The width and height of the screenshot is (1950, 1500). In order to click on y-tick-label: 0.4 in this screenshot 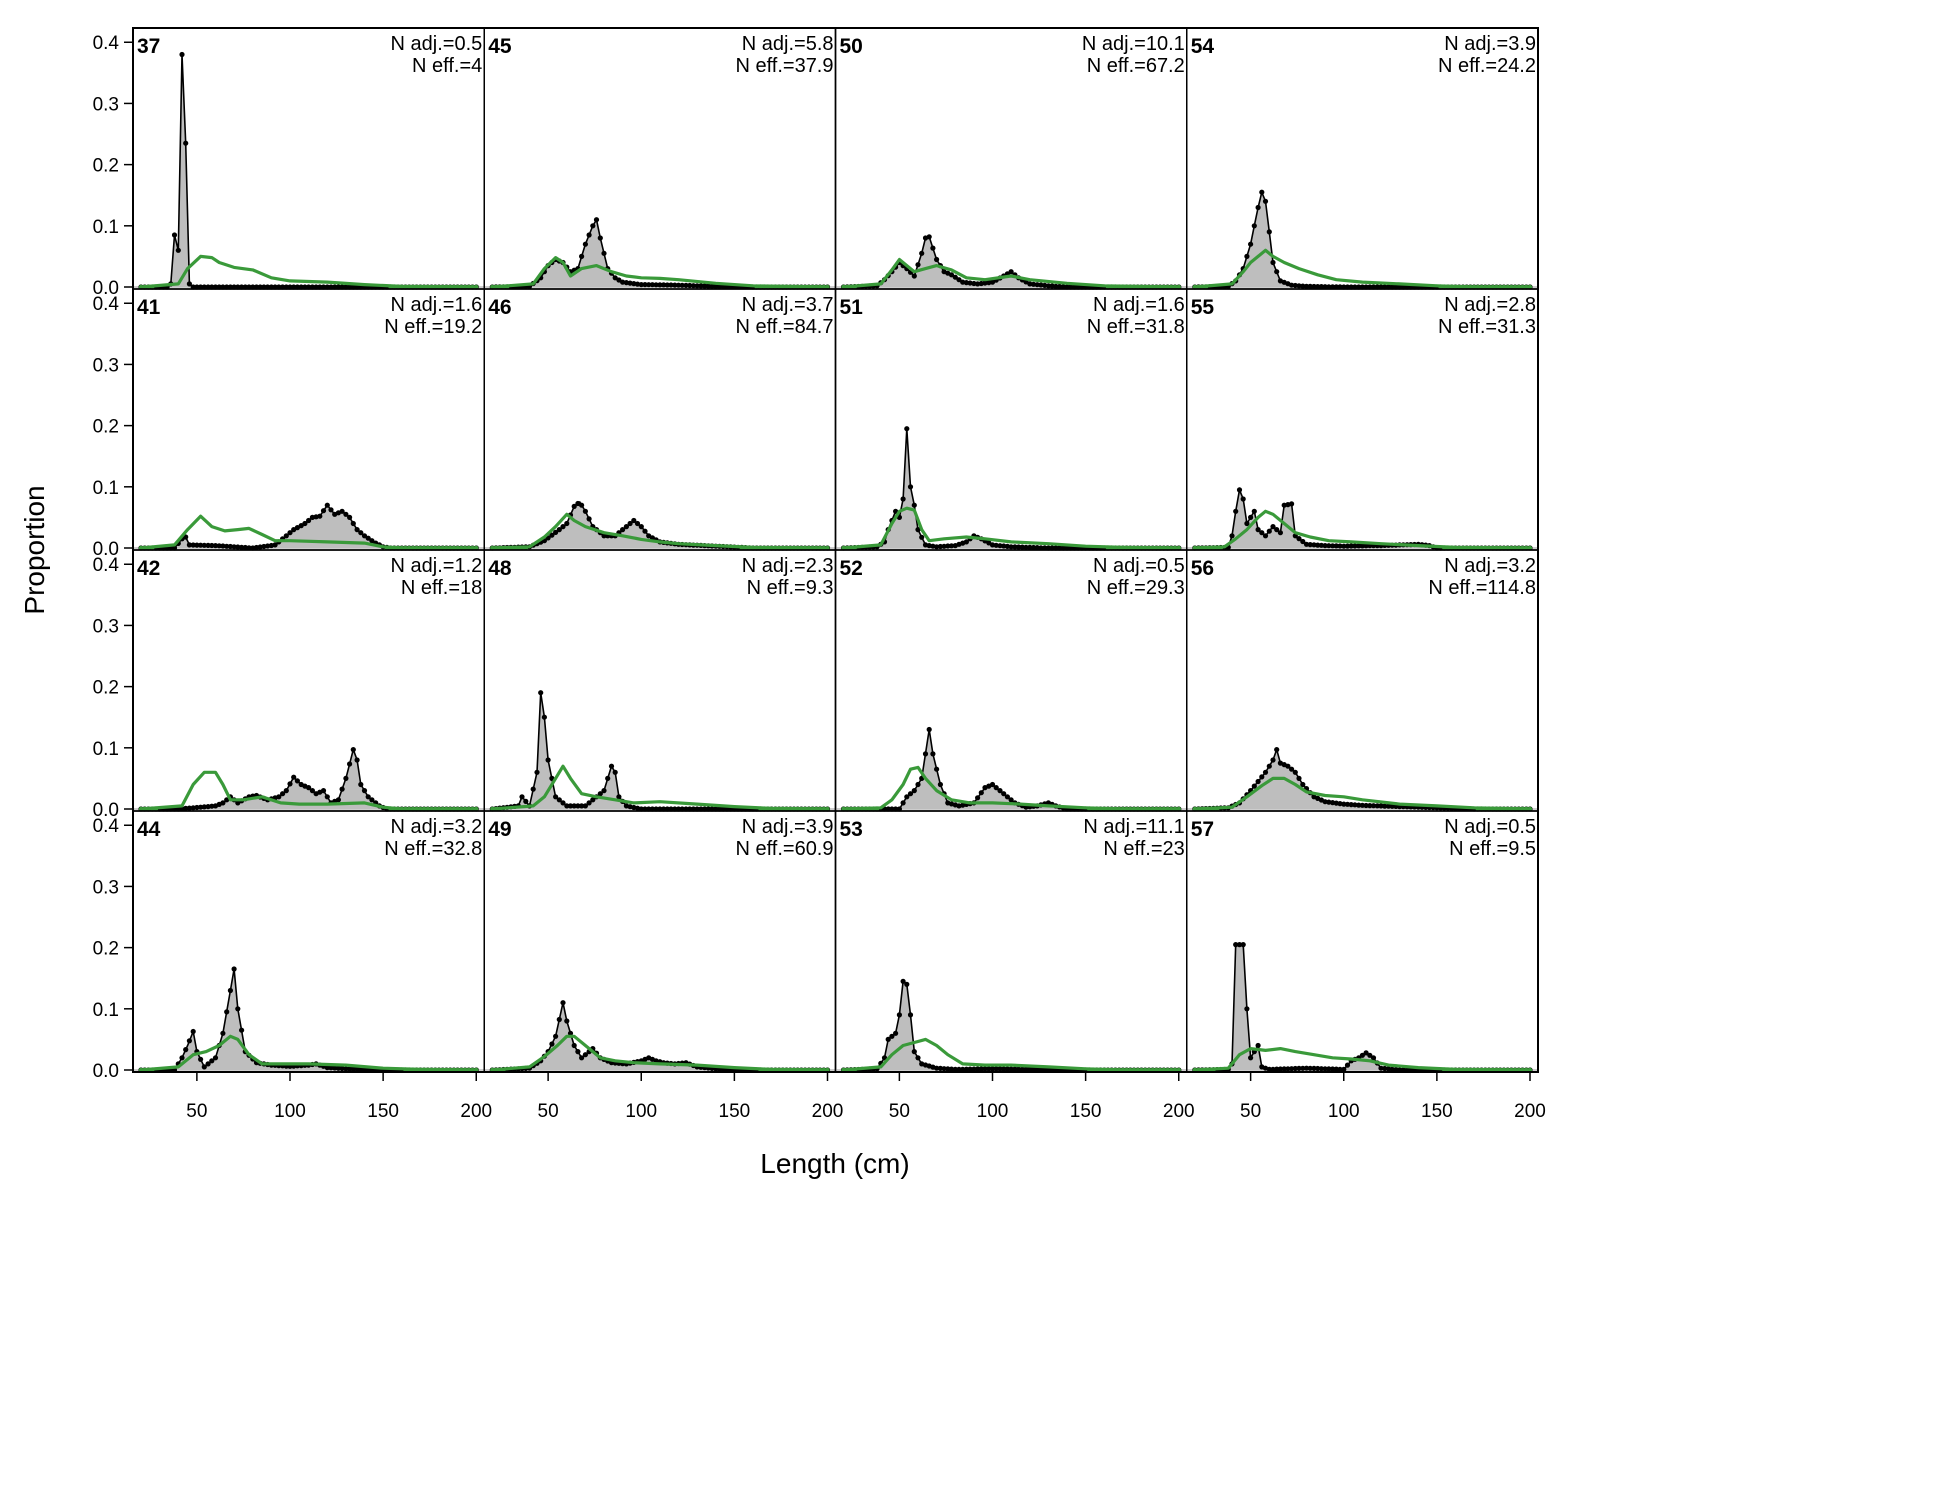, I will do `click(106, 304)`.